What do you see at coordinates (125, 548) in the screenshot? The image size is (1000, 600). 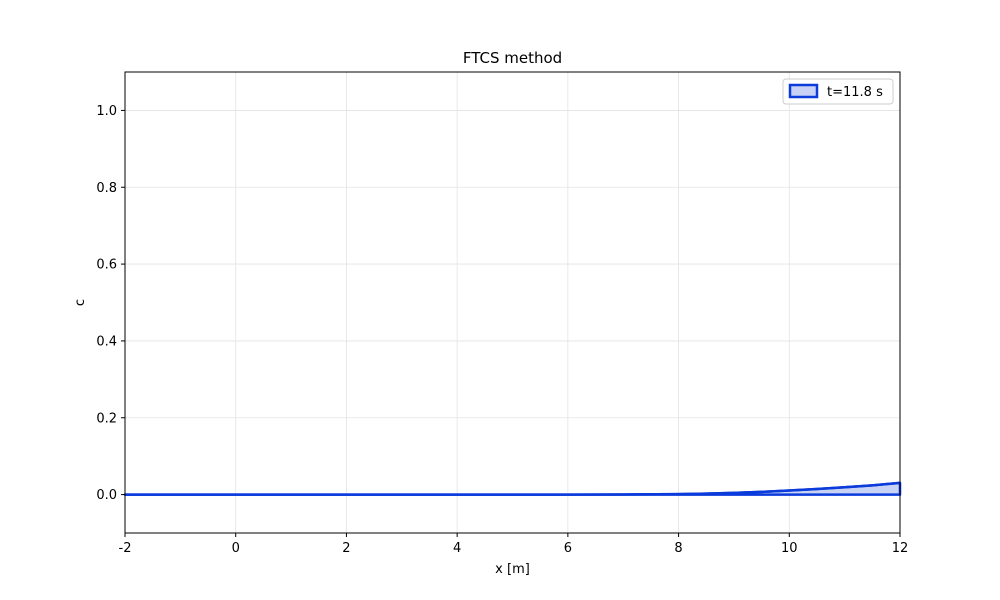 I see `x-tick-label: -2` at bounding box center [125, 548].